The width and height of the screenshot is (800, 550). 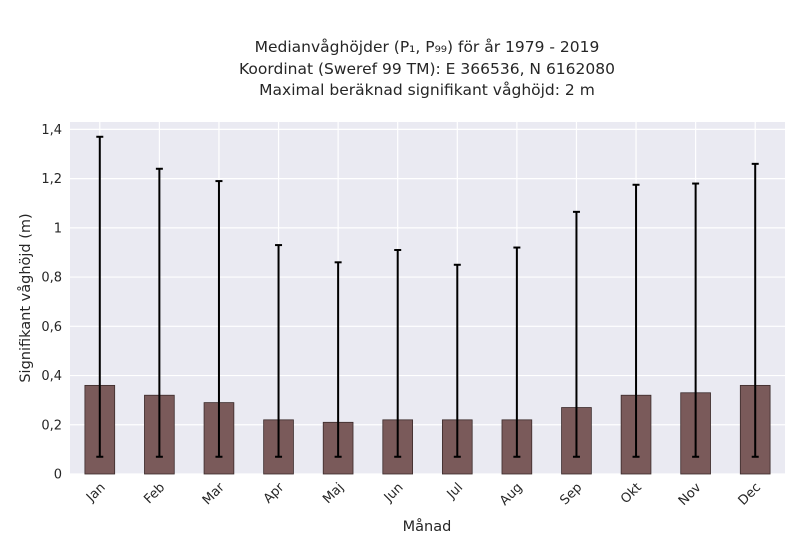 I want to click on x-tick-label-sep: Sep, so click(x=571, y=494).